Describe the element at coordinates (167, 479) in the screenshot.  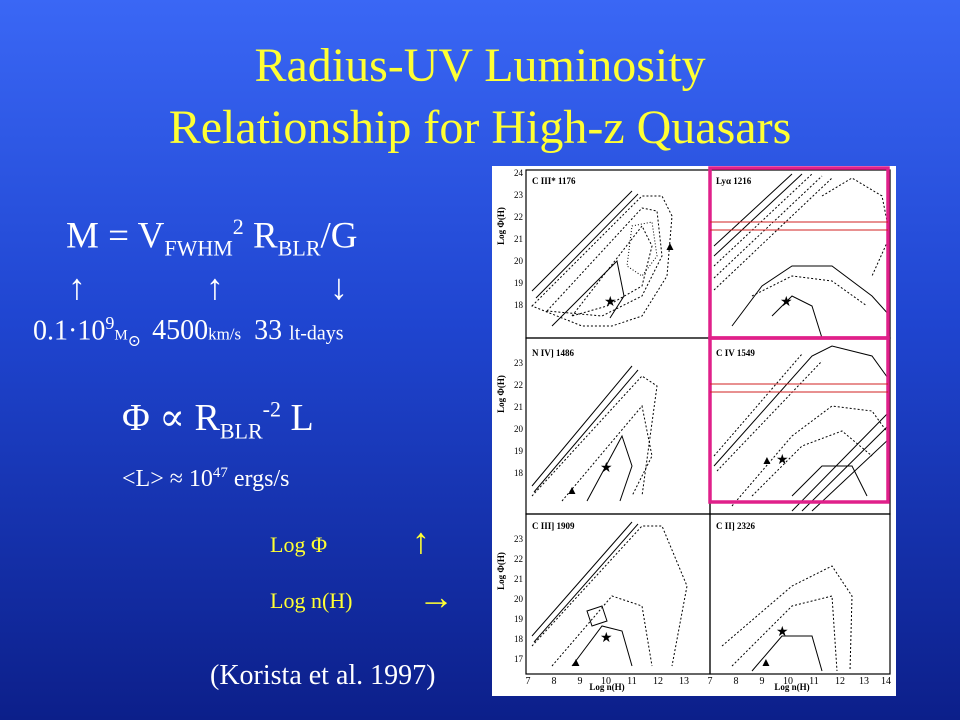
I see `lum-pre: <L> ≈ 10` at that location.